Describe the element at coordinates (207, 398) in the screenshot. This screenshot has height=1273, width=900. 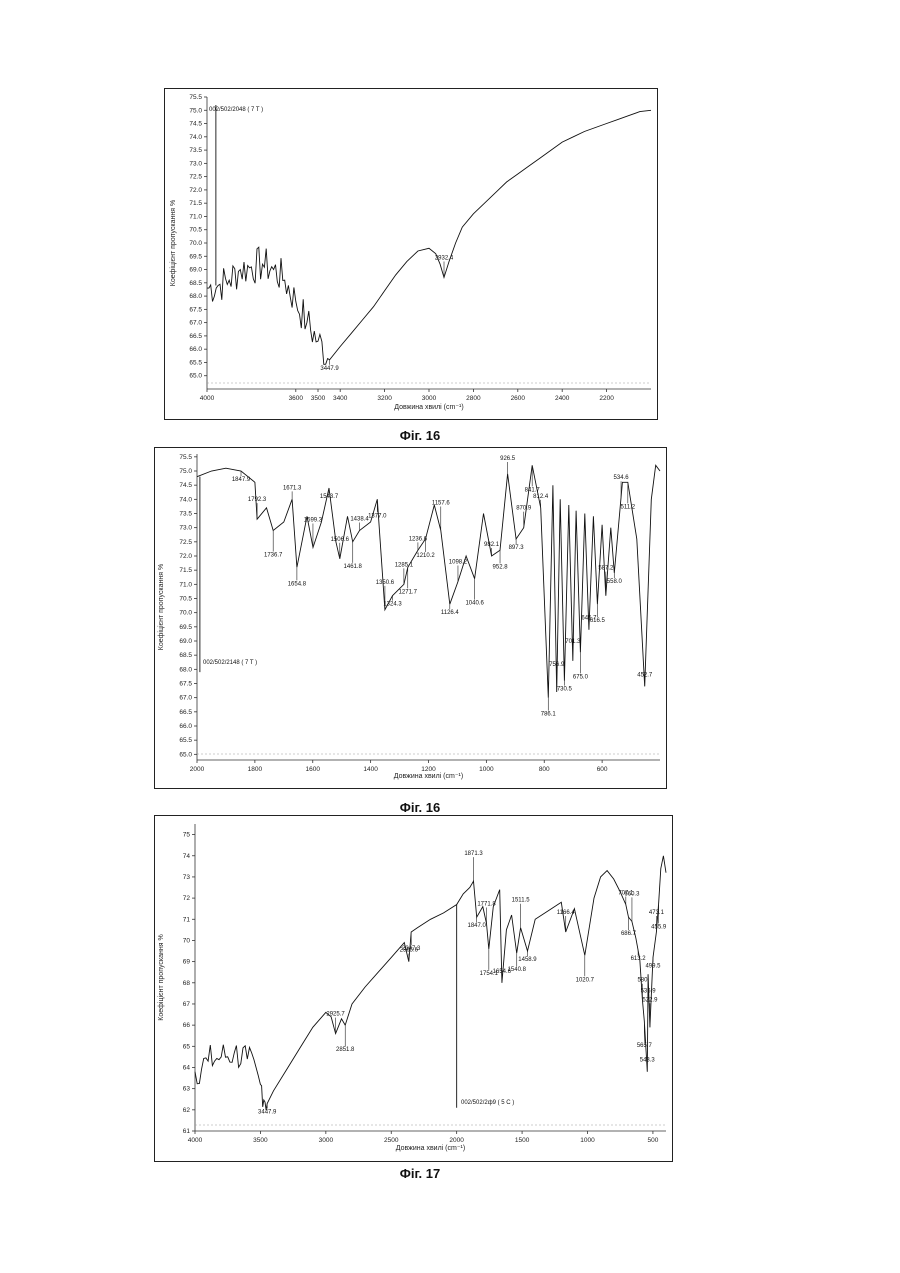
I see `x-tick-label: 4000` at that location.